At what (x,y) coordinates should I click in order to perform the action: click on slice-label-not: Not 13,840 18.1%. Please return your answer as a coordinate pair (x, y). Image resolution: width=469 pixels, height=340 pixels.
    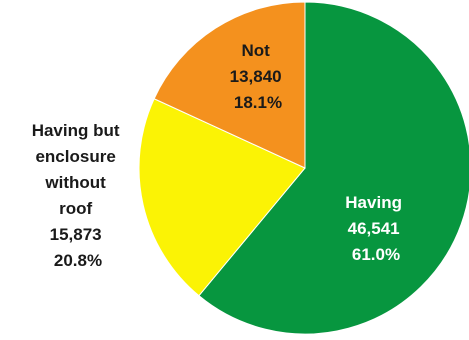
    Looking at the image, I should click on (258, 76).